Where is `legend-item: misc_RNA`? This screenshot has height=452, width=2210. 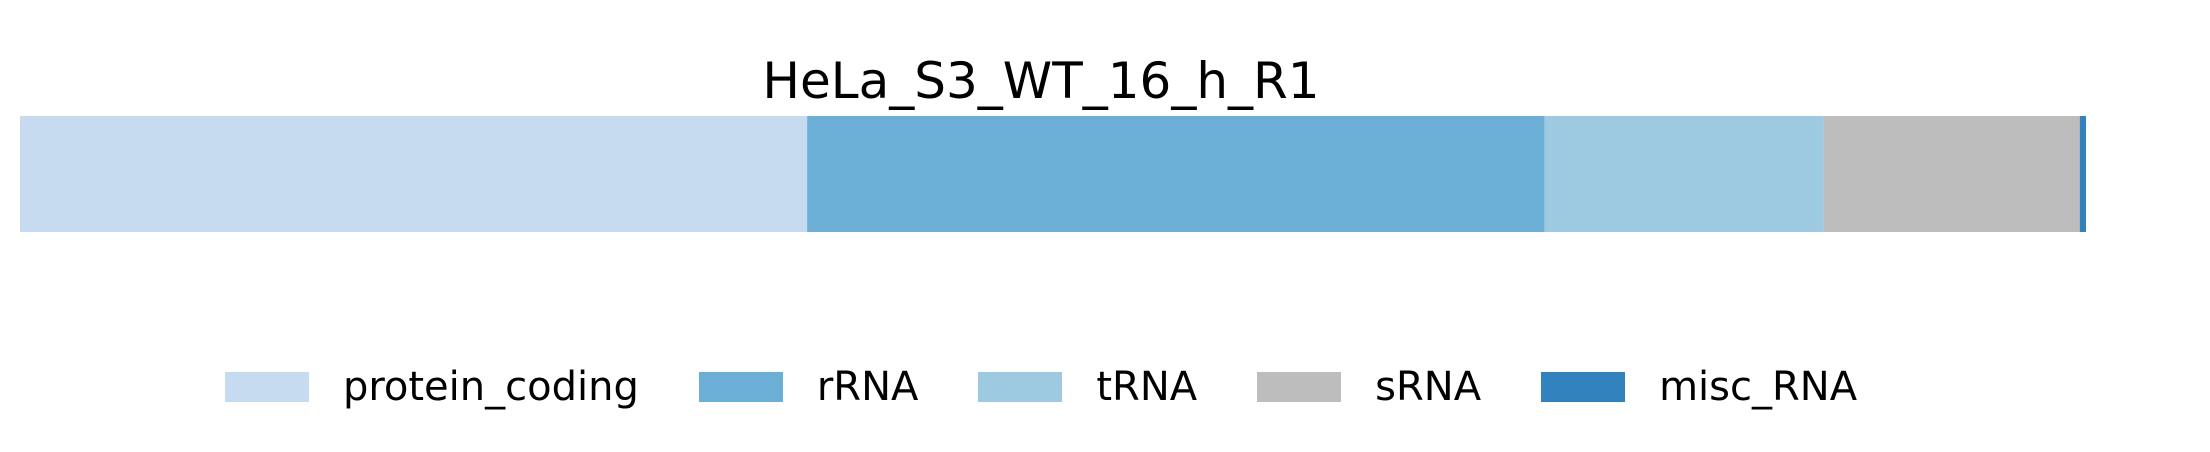
legend-item: misc_RNA is located at coordinates (1699, 387).